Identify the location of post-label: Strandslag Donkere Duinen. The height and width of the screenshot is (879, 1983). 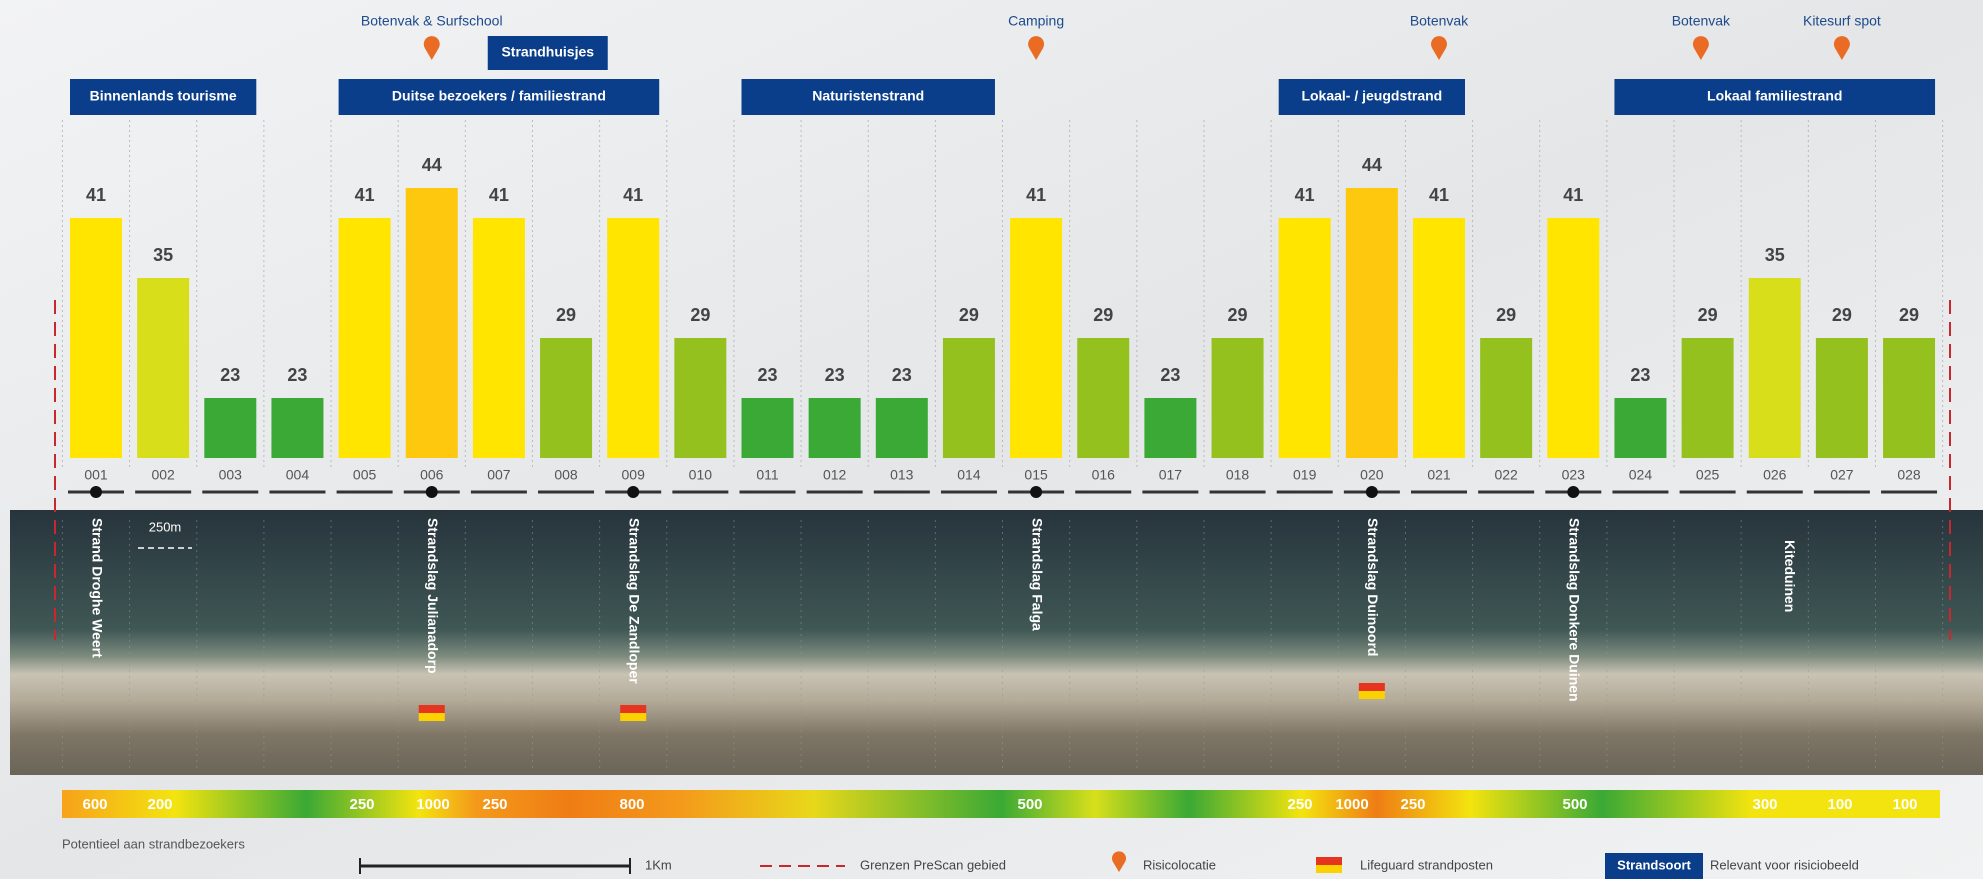
(1575, 610).